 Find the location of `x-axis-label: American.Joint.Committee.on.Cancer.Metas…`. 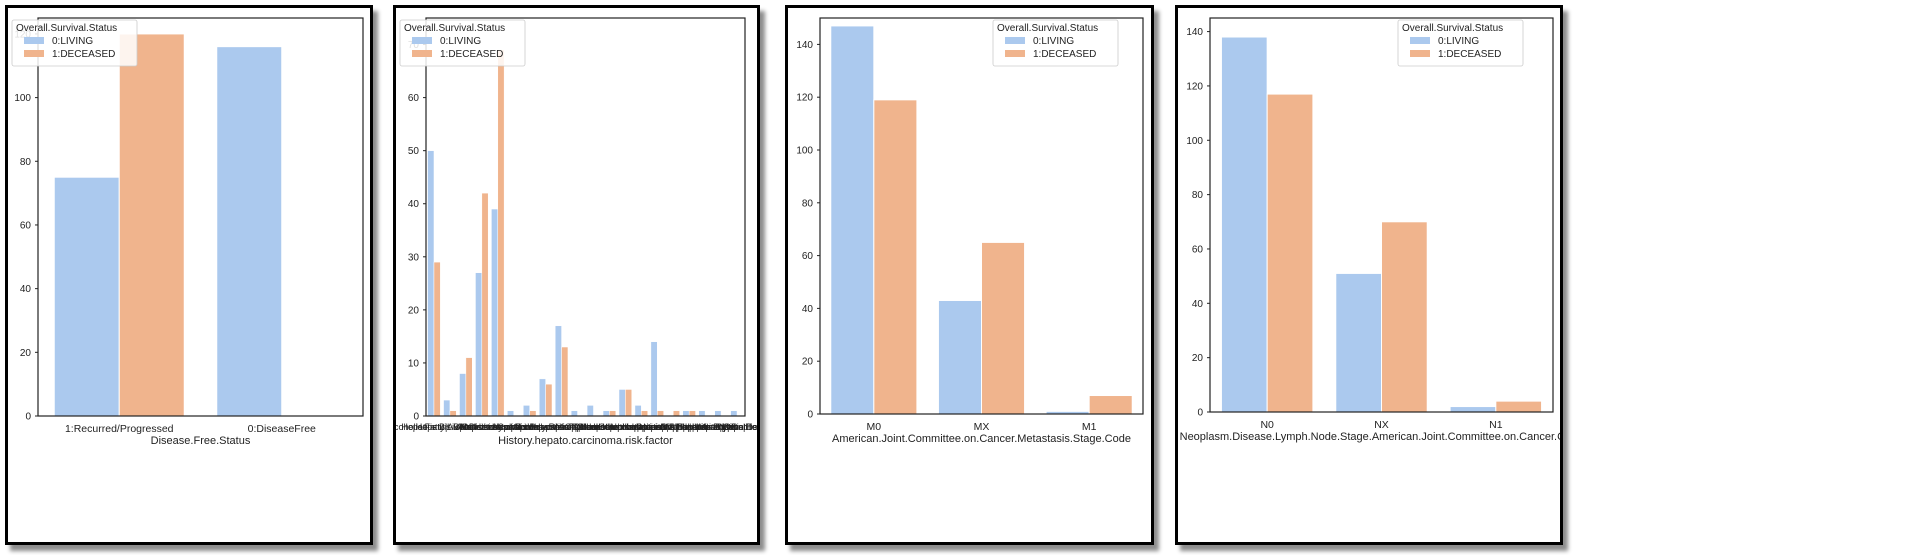

x-axis-label: American.Joint.Committee.on.Cancer.Metas… is located at coordinates (981, 439).